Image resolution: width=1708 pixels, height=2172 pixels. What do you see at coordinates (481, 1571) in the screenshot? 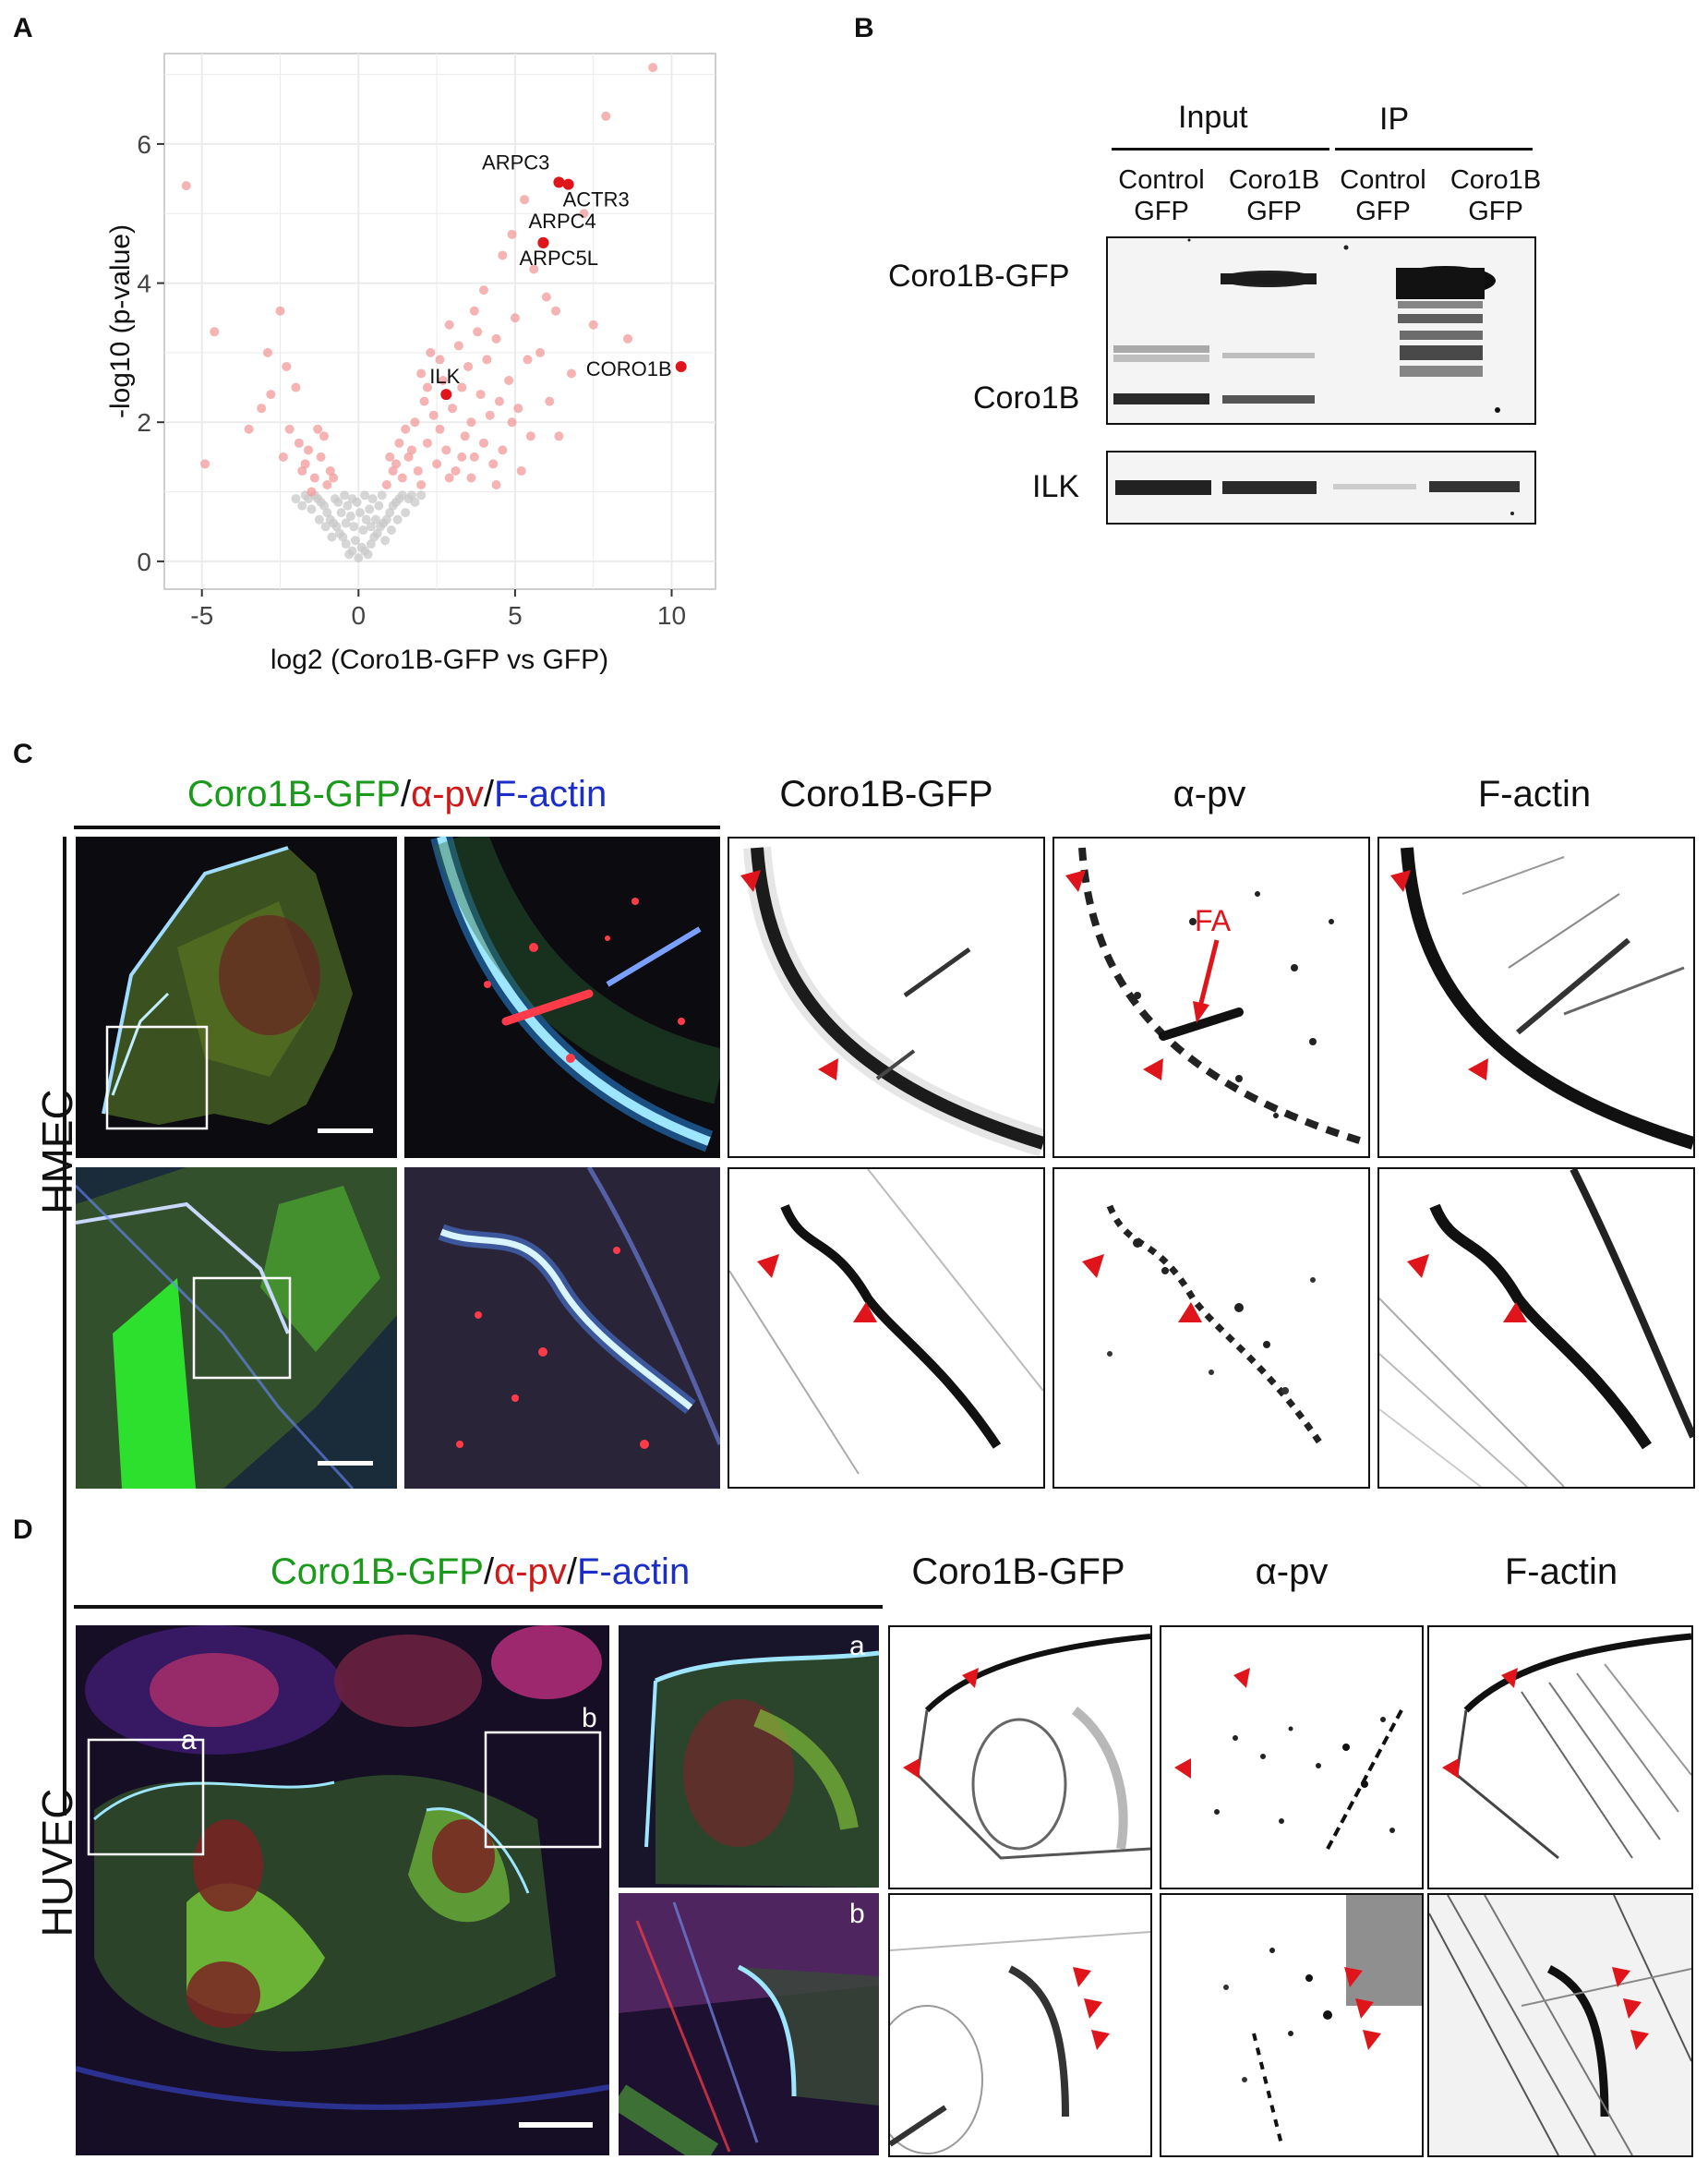
I see `panel-d-merge-title: Coro1B-GFP/α-pv/F-actin` at bounding box center [481, 1571].